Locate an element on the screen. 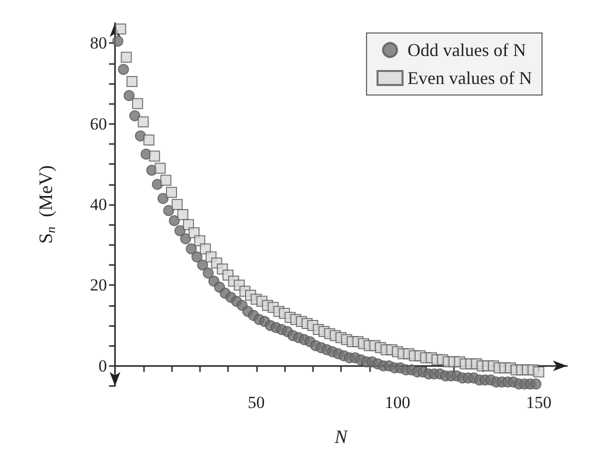  x-tick-label: 50 is located at coordinates (256, 402).